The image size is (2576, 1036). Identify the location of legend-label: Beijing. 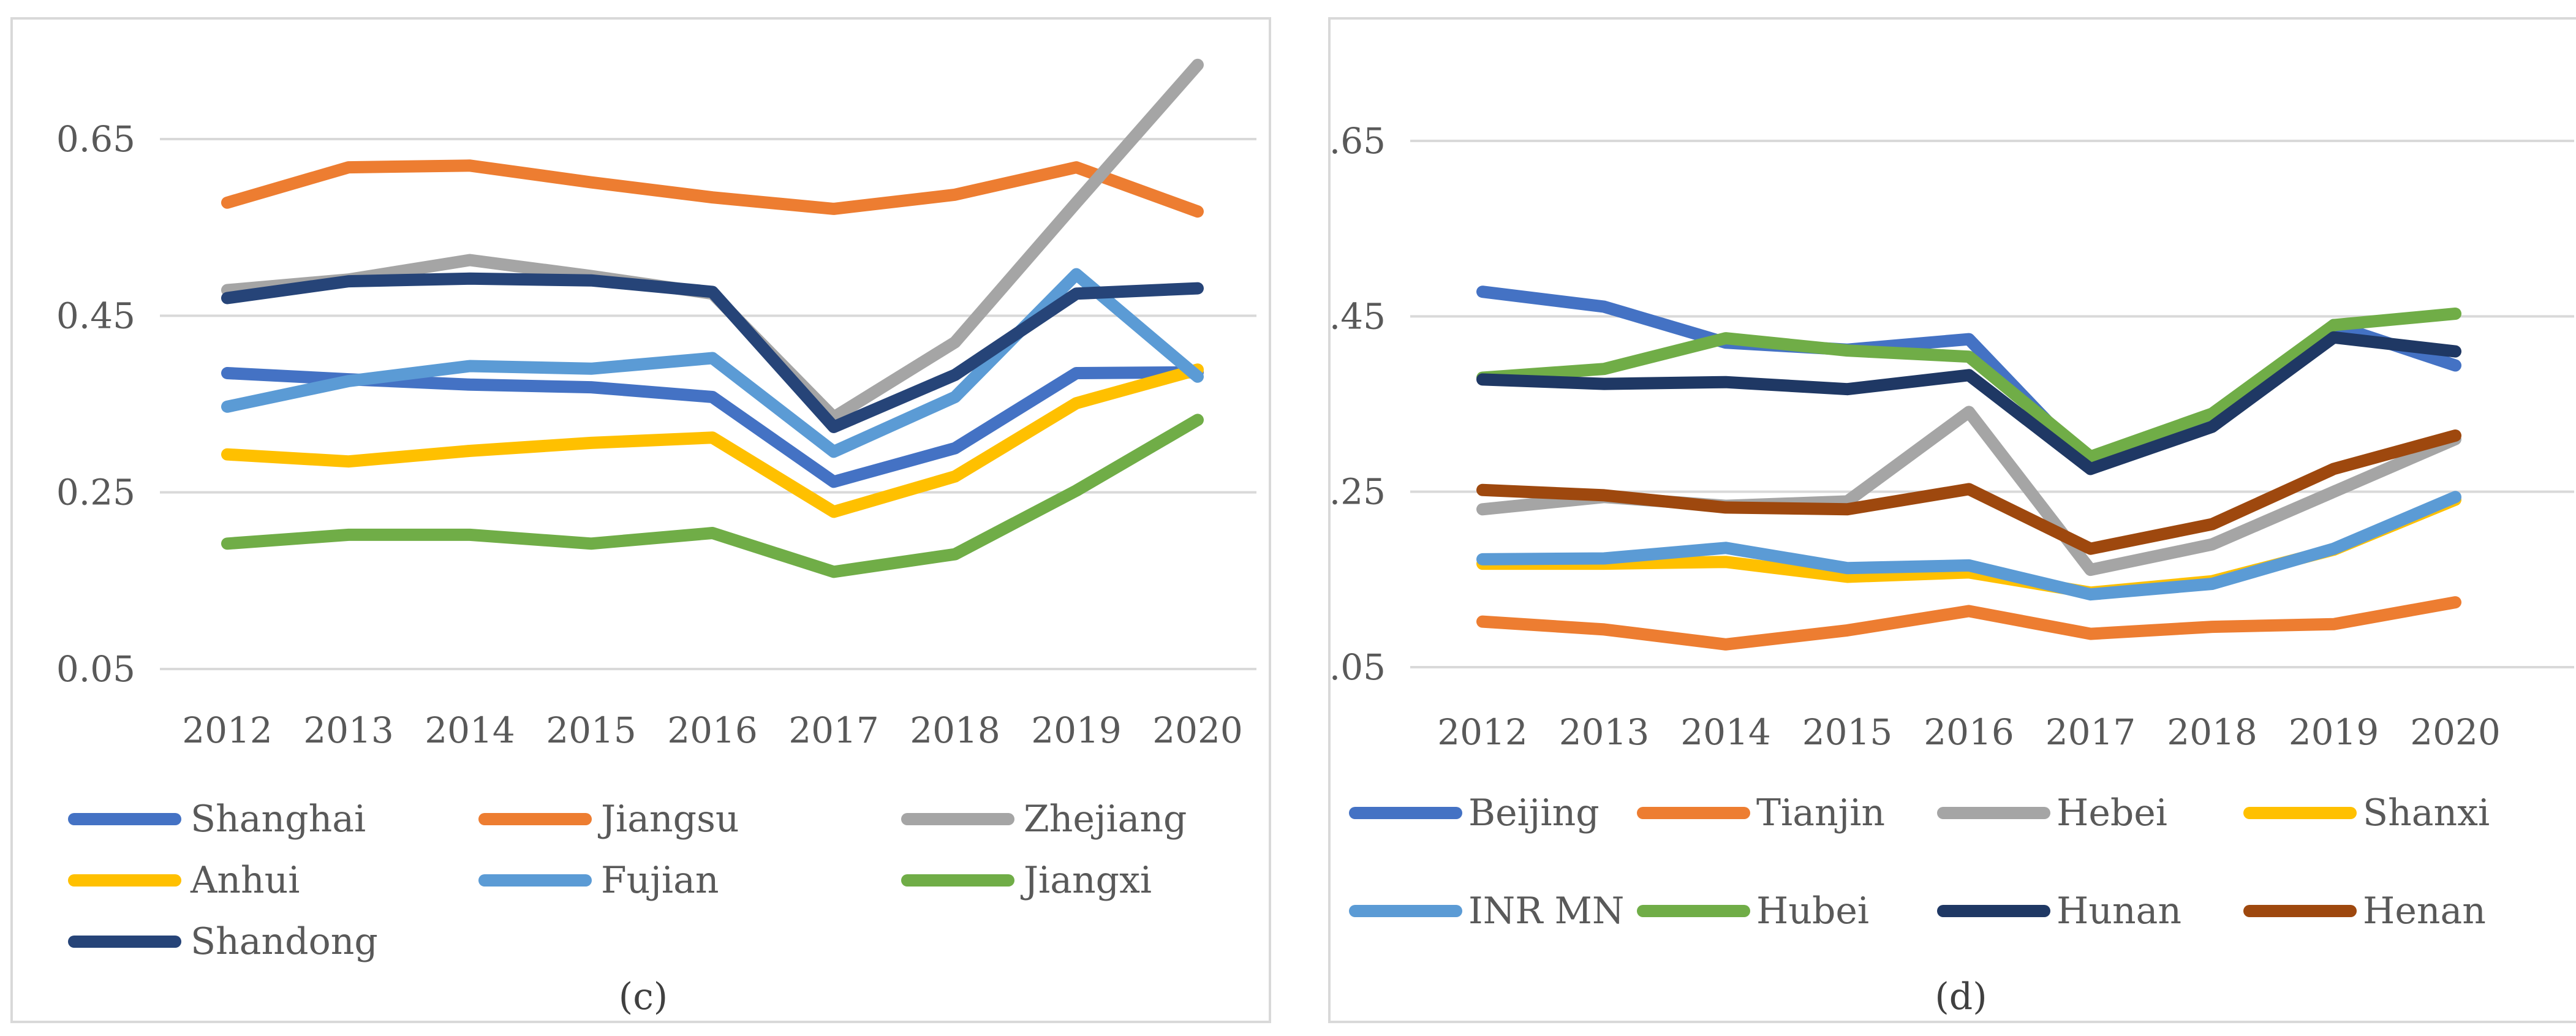
(1534, 813).